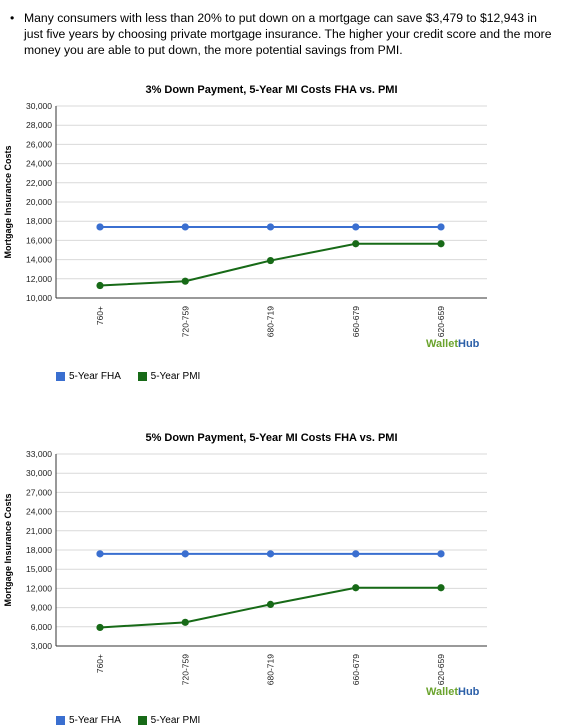  Describe the element at coordinates (39, 298) in the screenshot. I see `y-tick-label: 10,000` at that location.